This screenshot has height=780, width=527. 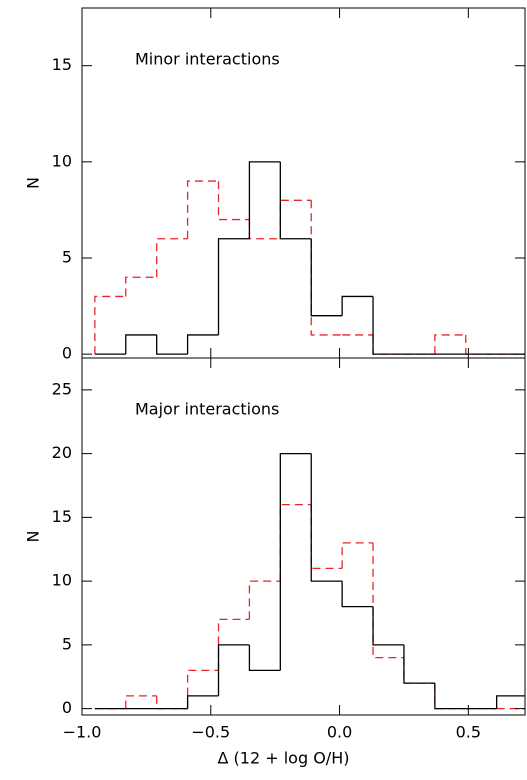 I want to click on x-tick-label: −1.0, so click(x=82, y=732).